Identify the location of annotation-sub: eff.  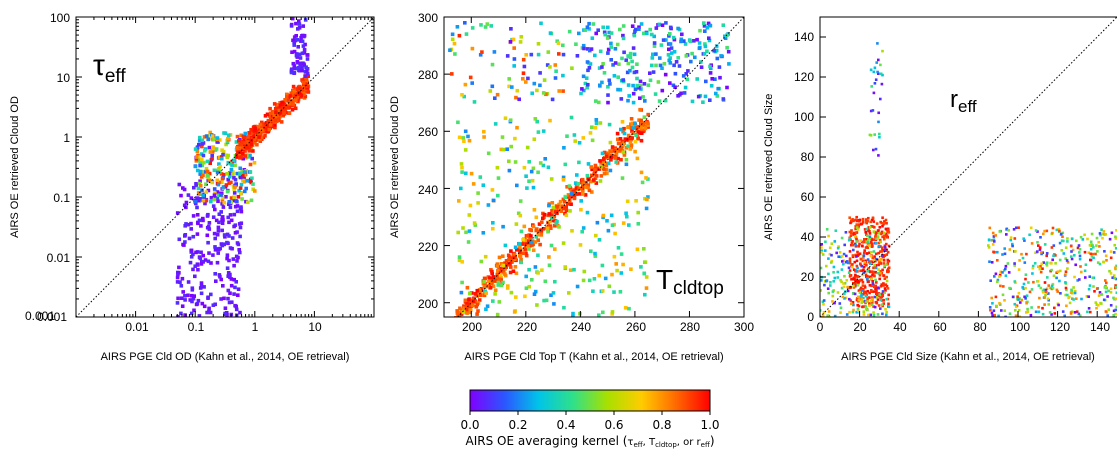
(967, 106).